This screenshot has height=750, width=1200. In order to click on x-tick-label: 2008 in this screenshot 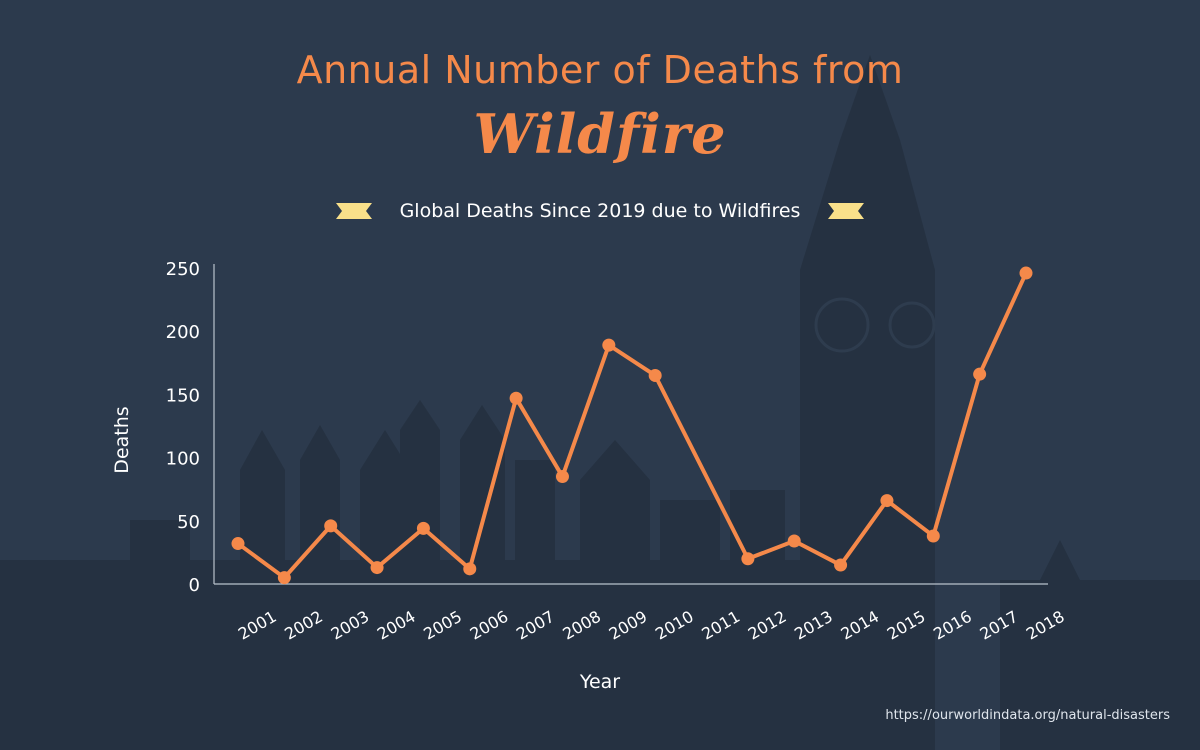, I will do `click(581, 625)`.